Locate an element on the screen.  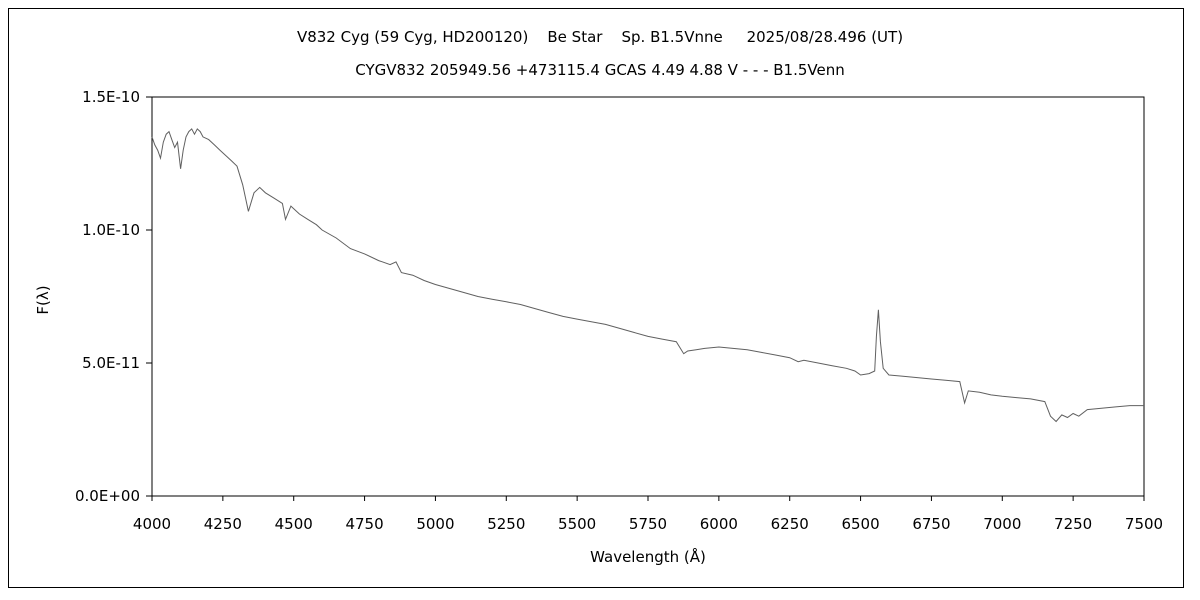
x-tick-label: 4500 is located at coordinates (294, 524).